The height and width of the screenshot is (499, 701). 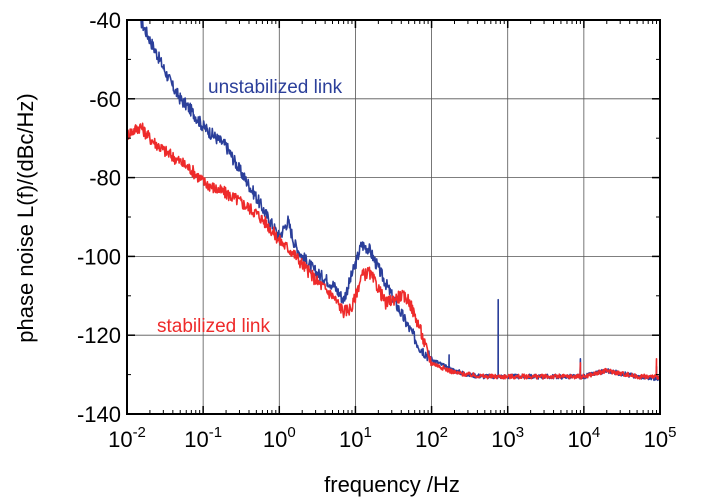 I want to click on y-tick-label: -120, so click(x=99, y=335).